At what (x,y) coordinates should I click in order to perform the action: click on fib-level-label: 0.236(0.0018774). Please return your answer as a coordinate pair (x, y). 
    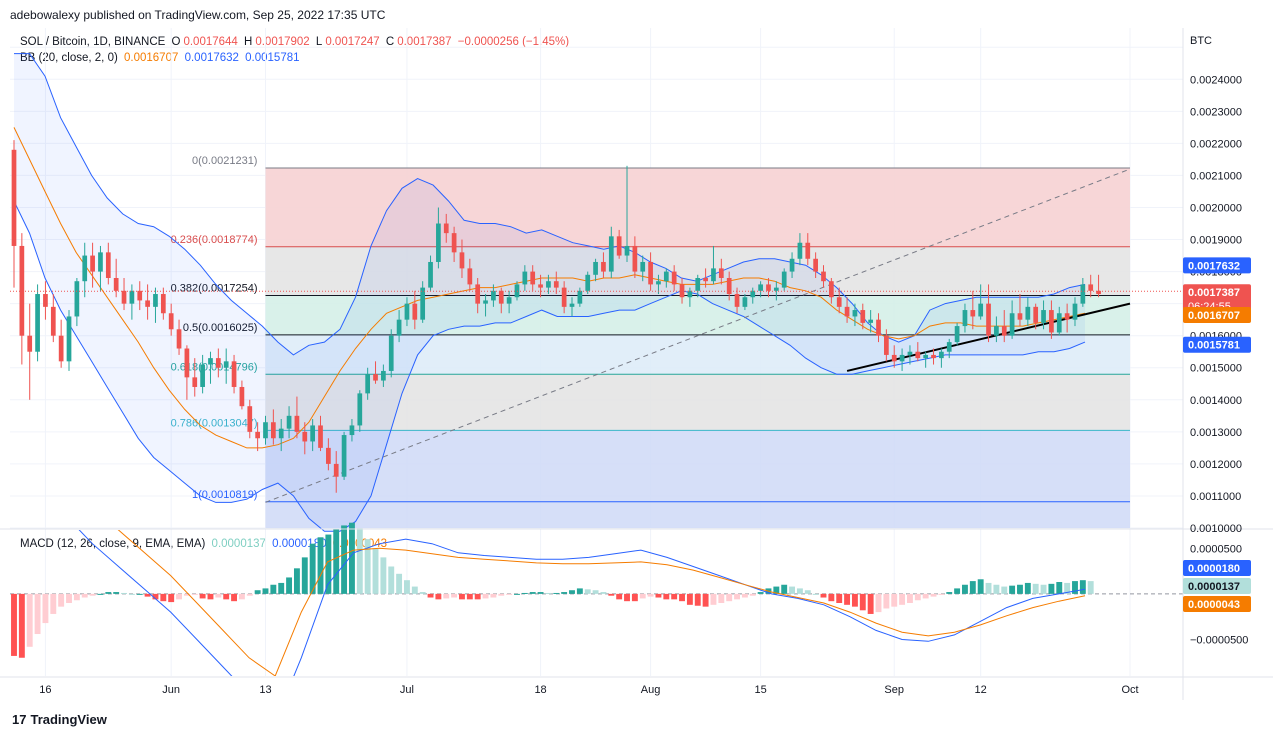
    Looking at the image, I should click on (214, 240).